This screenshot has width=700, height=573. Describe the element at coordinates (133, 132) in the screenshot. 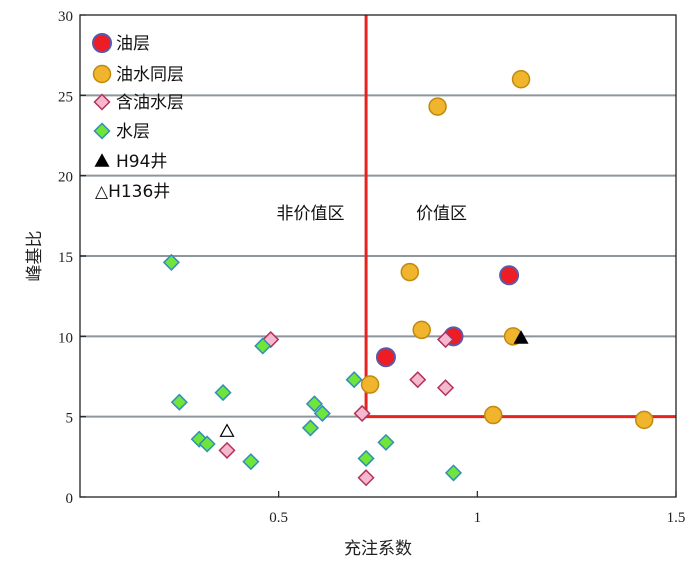

I see `legend-label-water: 水层` at that location.